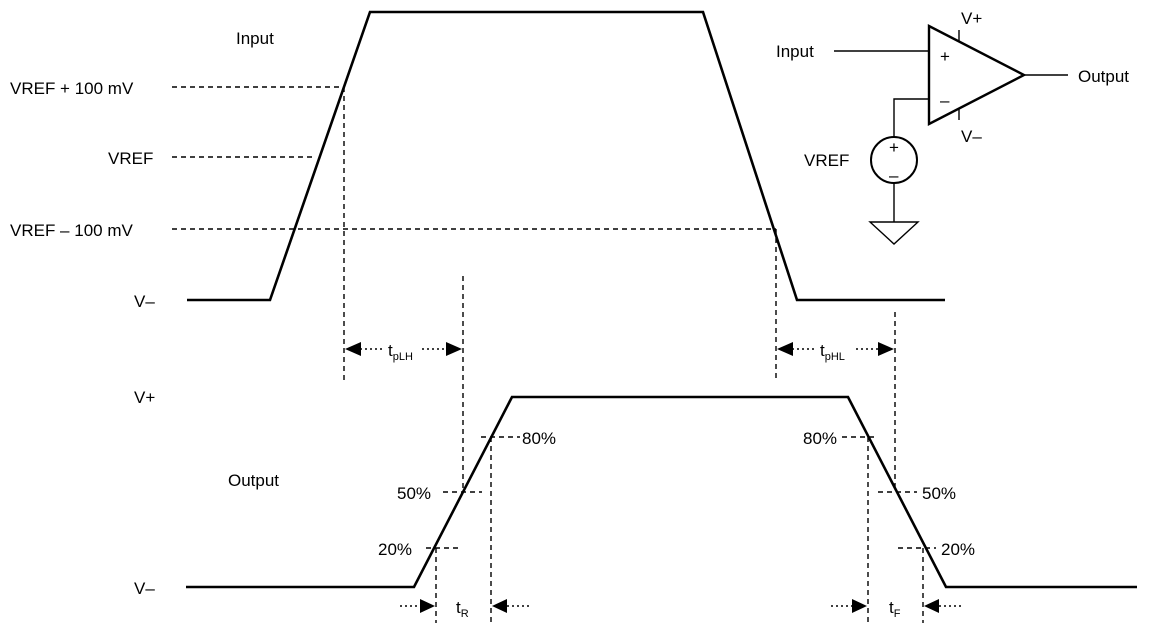 Image resolution: width=1157 pixels, height=623 pixels. I want to click on input-level-vref-label: VREF, so click(130, 158).